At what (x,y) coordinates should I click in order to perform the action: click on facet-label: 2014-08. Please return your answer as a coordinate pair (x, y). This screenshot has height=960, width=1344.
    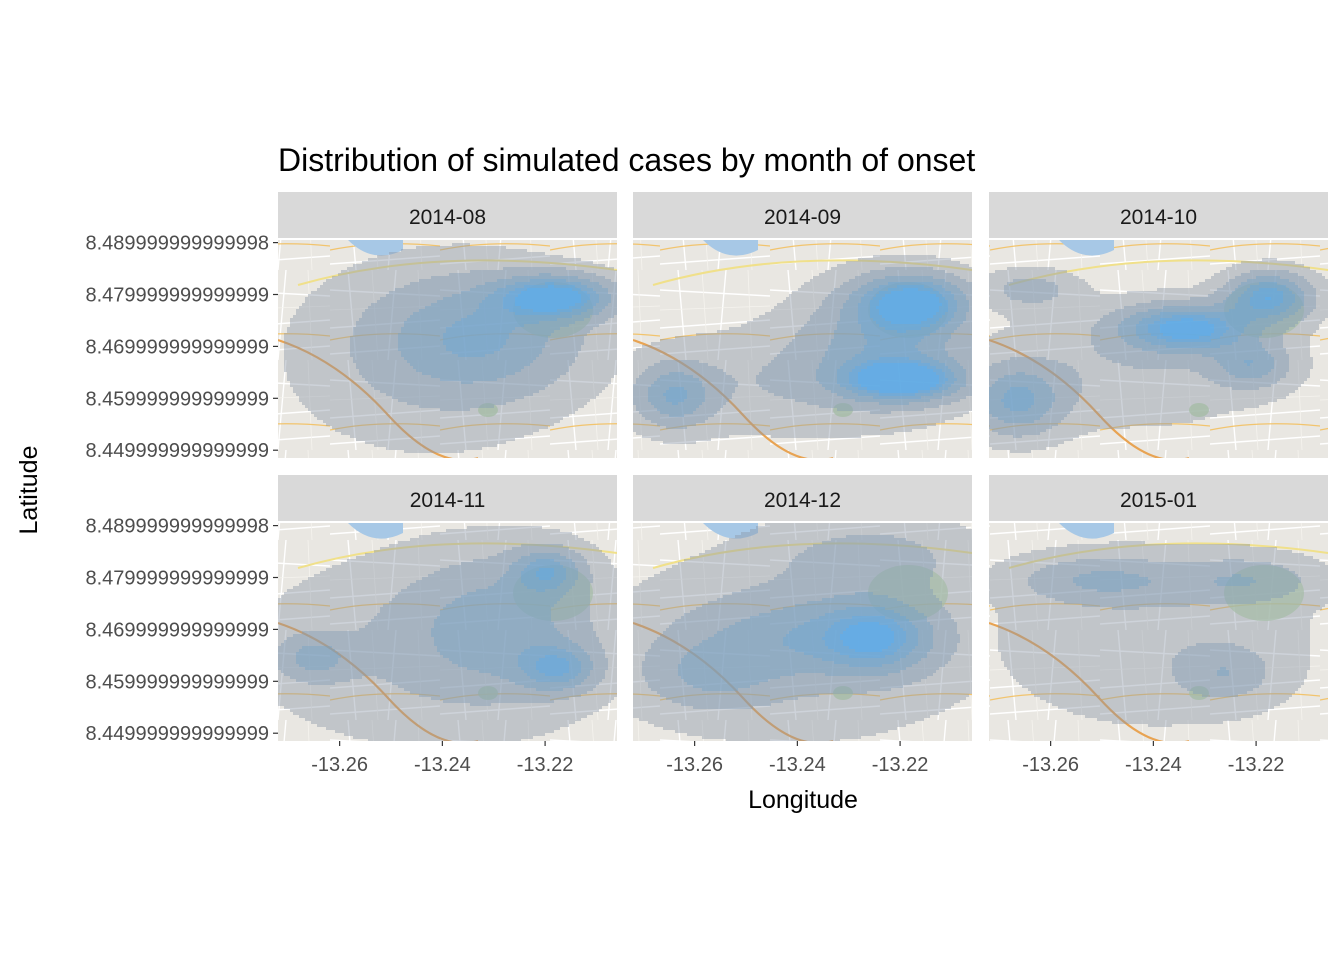
    Looking at the image, I should click on (447, 217).